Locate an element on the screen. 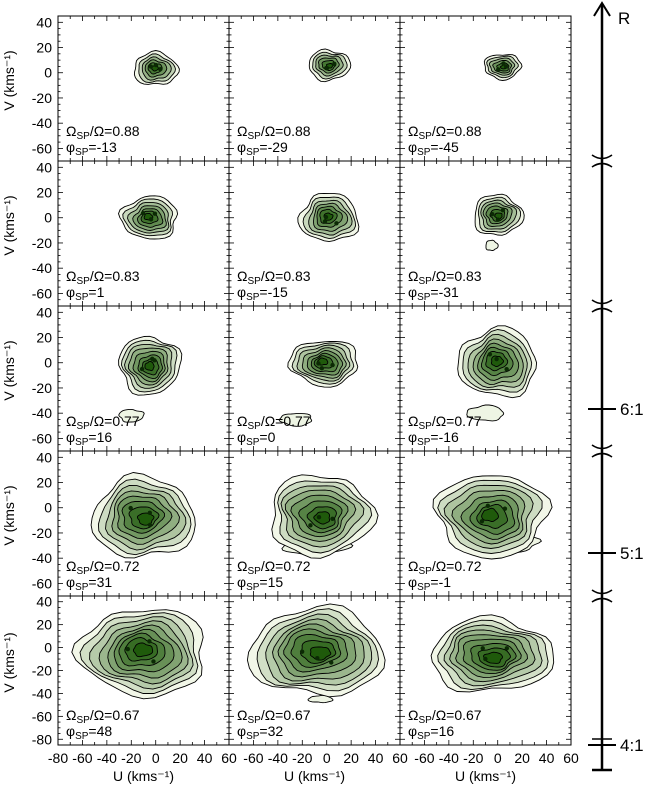  y-tick-label: -60 is located at coordinates (42, 583).